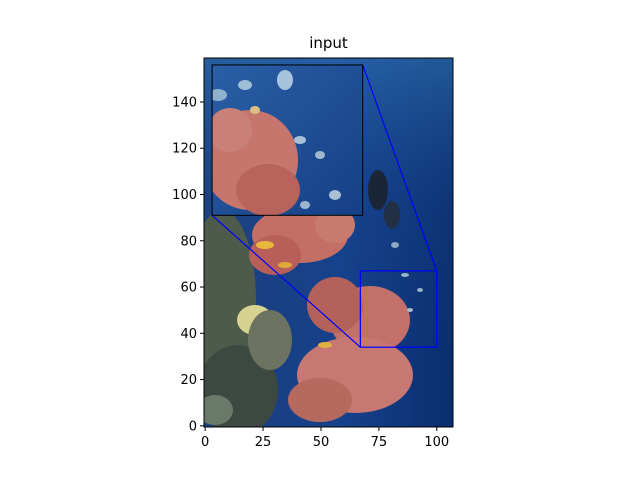 The height and width of the screenshot is (480, 640). Describe the element at coordinates (188, 241) in the screenshot. I see `y-tick-label: 80` at that location.